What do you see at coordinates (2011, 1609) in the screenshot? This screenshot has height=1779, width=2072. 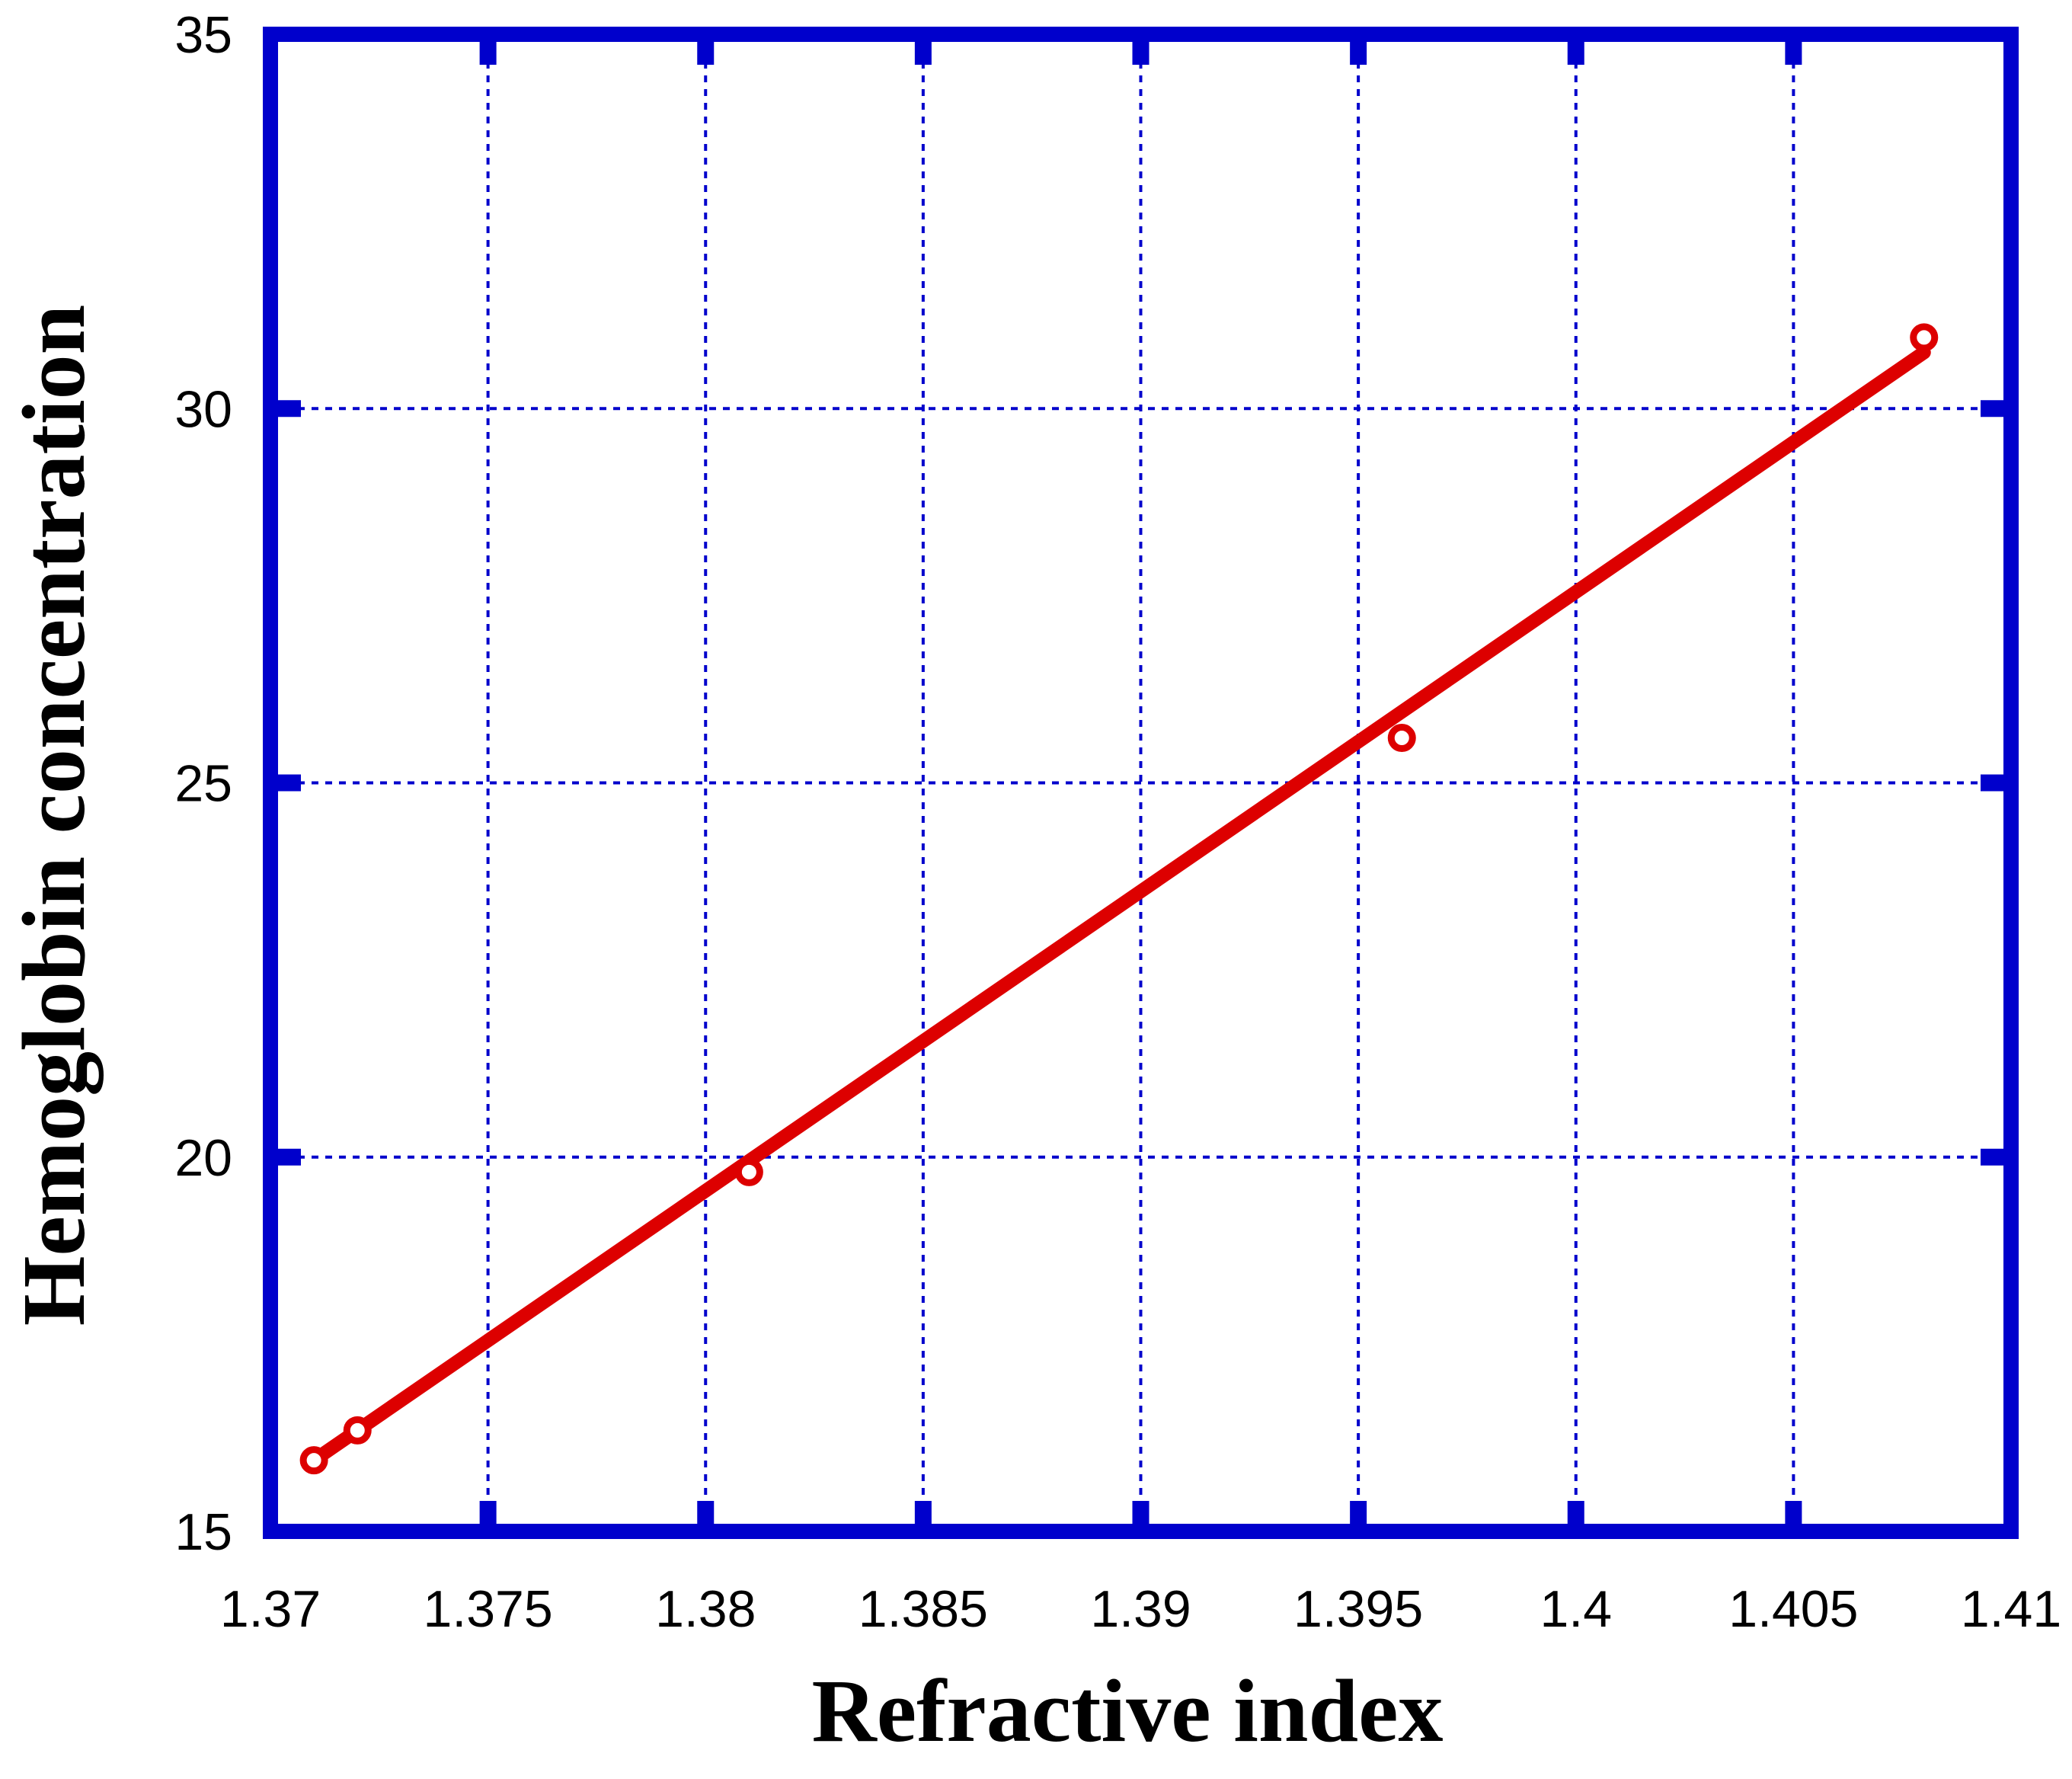 I see `x-tick-label: 1.41` at bounding box center [2011, 1609].